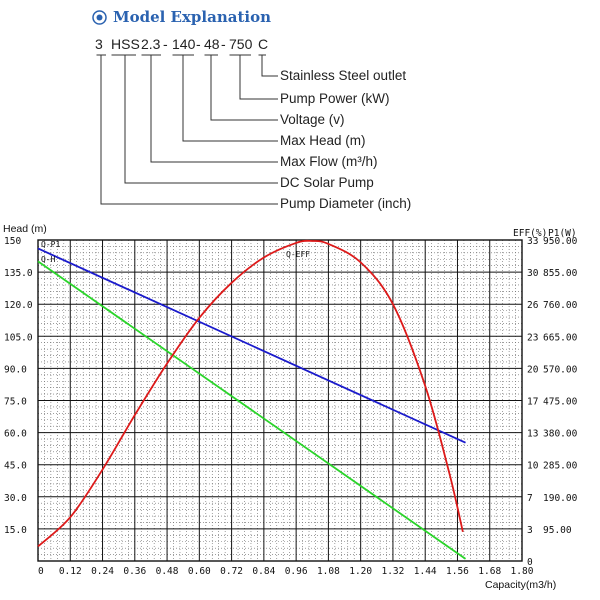 This screenshot has width=600, height=600. Describe the element at coordinates (530, 562) in the screenshot. I see `eff-tick-label: 0` at that location.